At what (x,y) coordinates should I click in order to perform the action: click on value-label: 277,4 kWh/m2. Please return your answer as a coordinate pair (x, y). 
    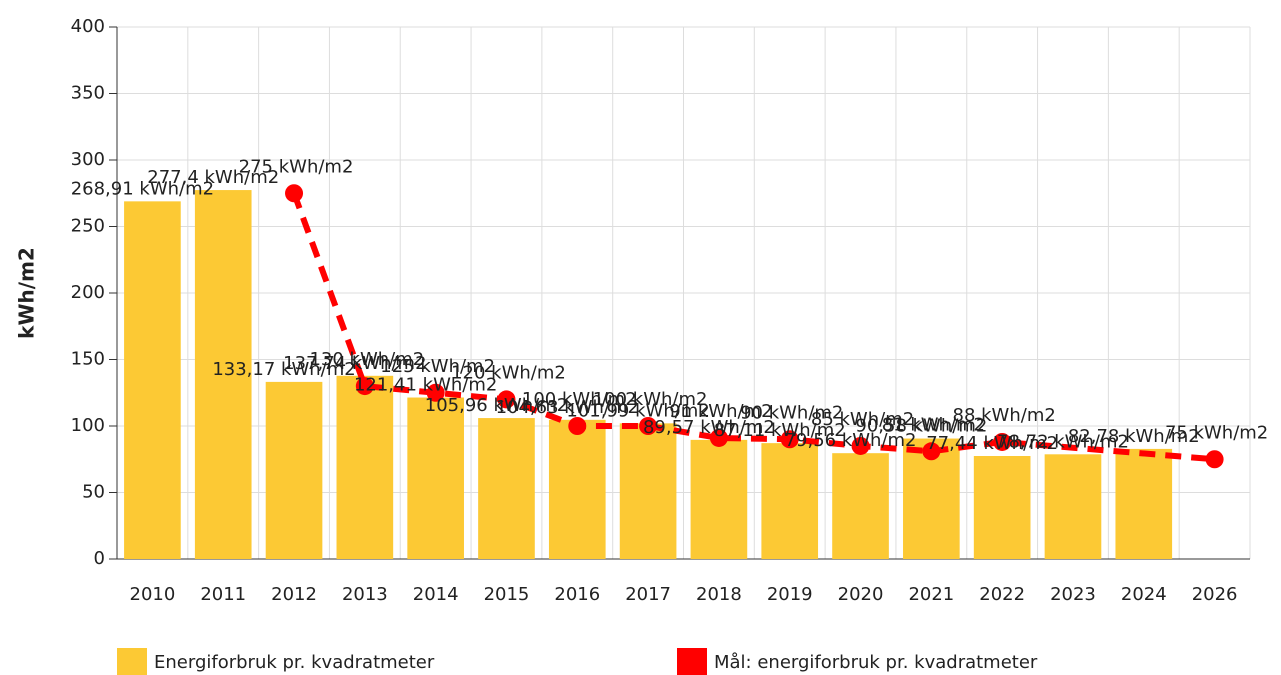
    Looking at the image, I should click on (213, 177).